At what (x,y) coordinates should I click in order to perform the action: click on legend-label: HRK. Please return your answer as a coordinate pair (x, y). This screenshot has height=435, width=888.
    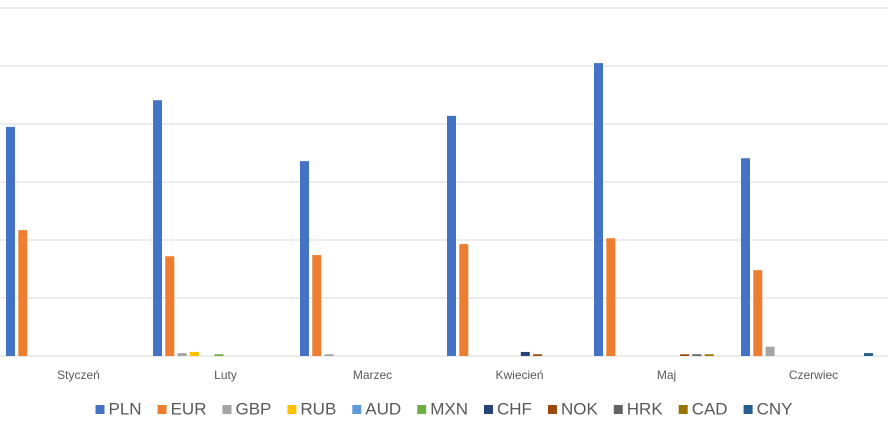
    Looking at the image, I should click on (645, 408).